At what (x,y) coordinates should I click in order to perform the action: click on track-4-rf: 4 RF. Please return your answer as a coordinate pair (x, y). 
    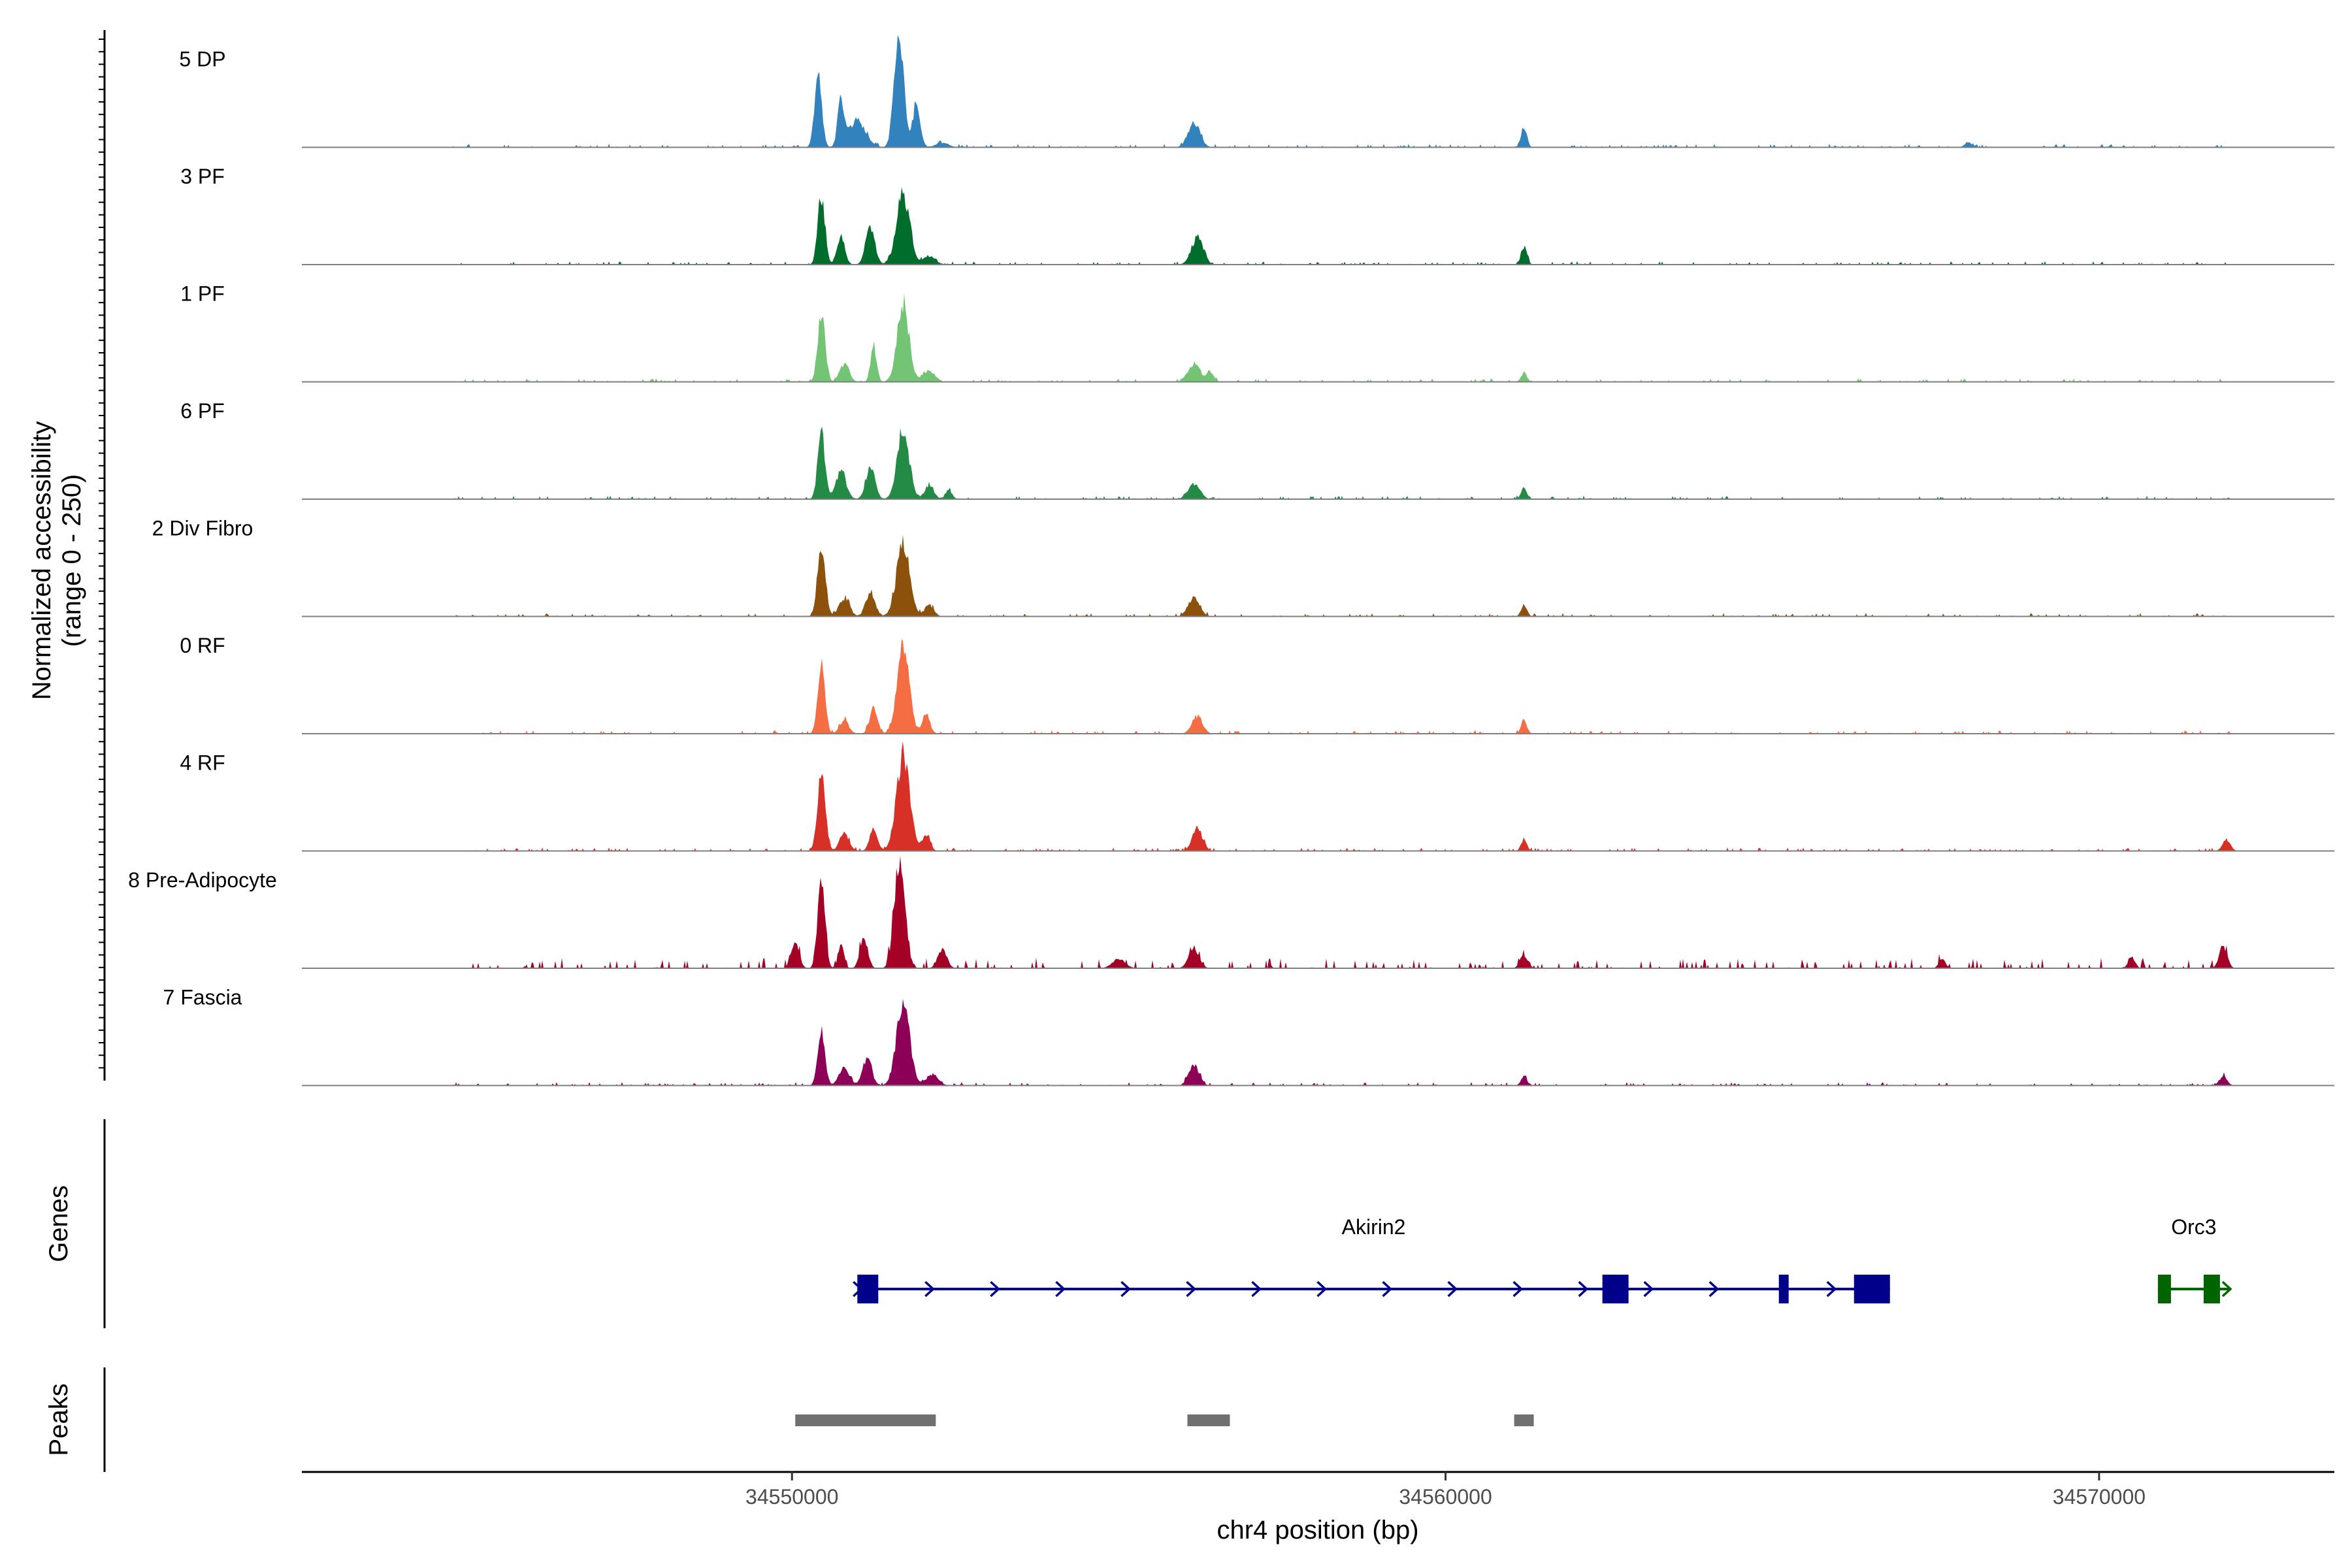
    Looking at the image, I should click on (1257, 796).